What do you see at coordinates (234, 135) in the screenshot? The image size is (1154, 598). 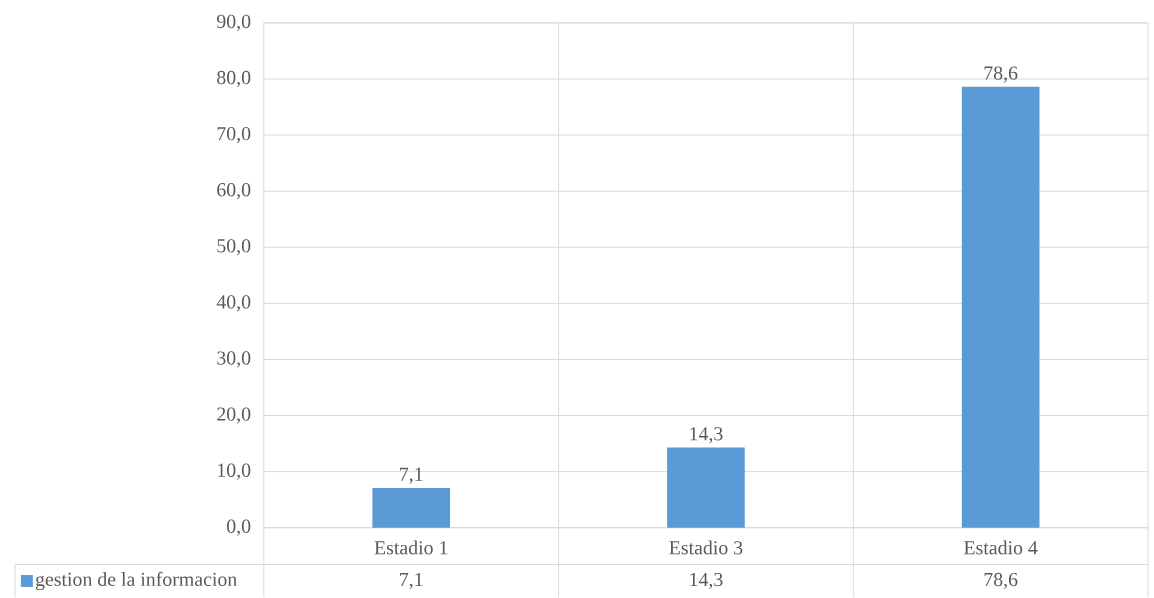 I see `y-tick-label: 70,0` at bounding box center [234, 135].